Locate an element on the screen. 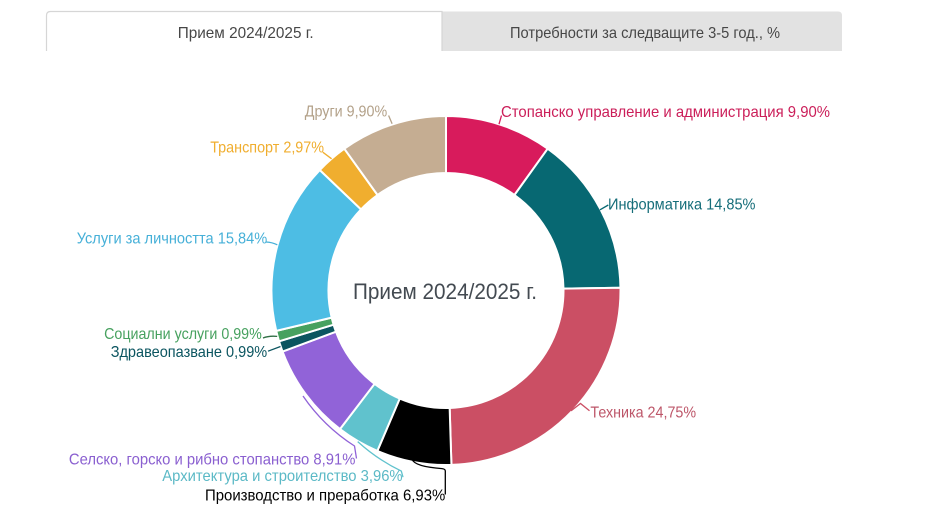  svg-text: Други 9,90% is located at coordinates (346, 112).